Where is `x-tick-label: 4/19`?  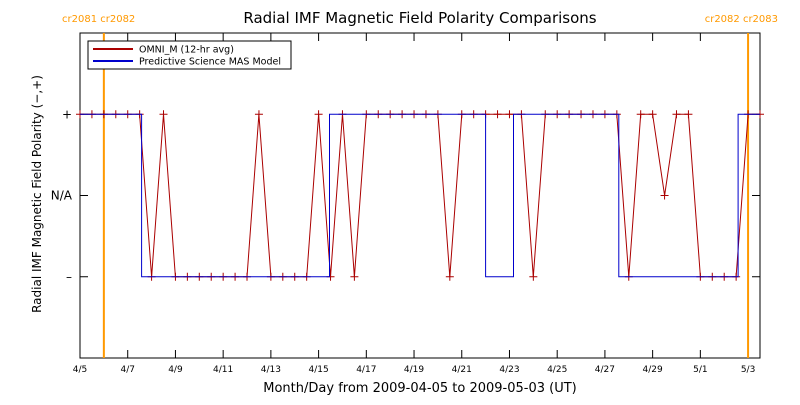 x-tick-label: 4/19 is located at coordinates (414, 370).